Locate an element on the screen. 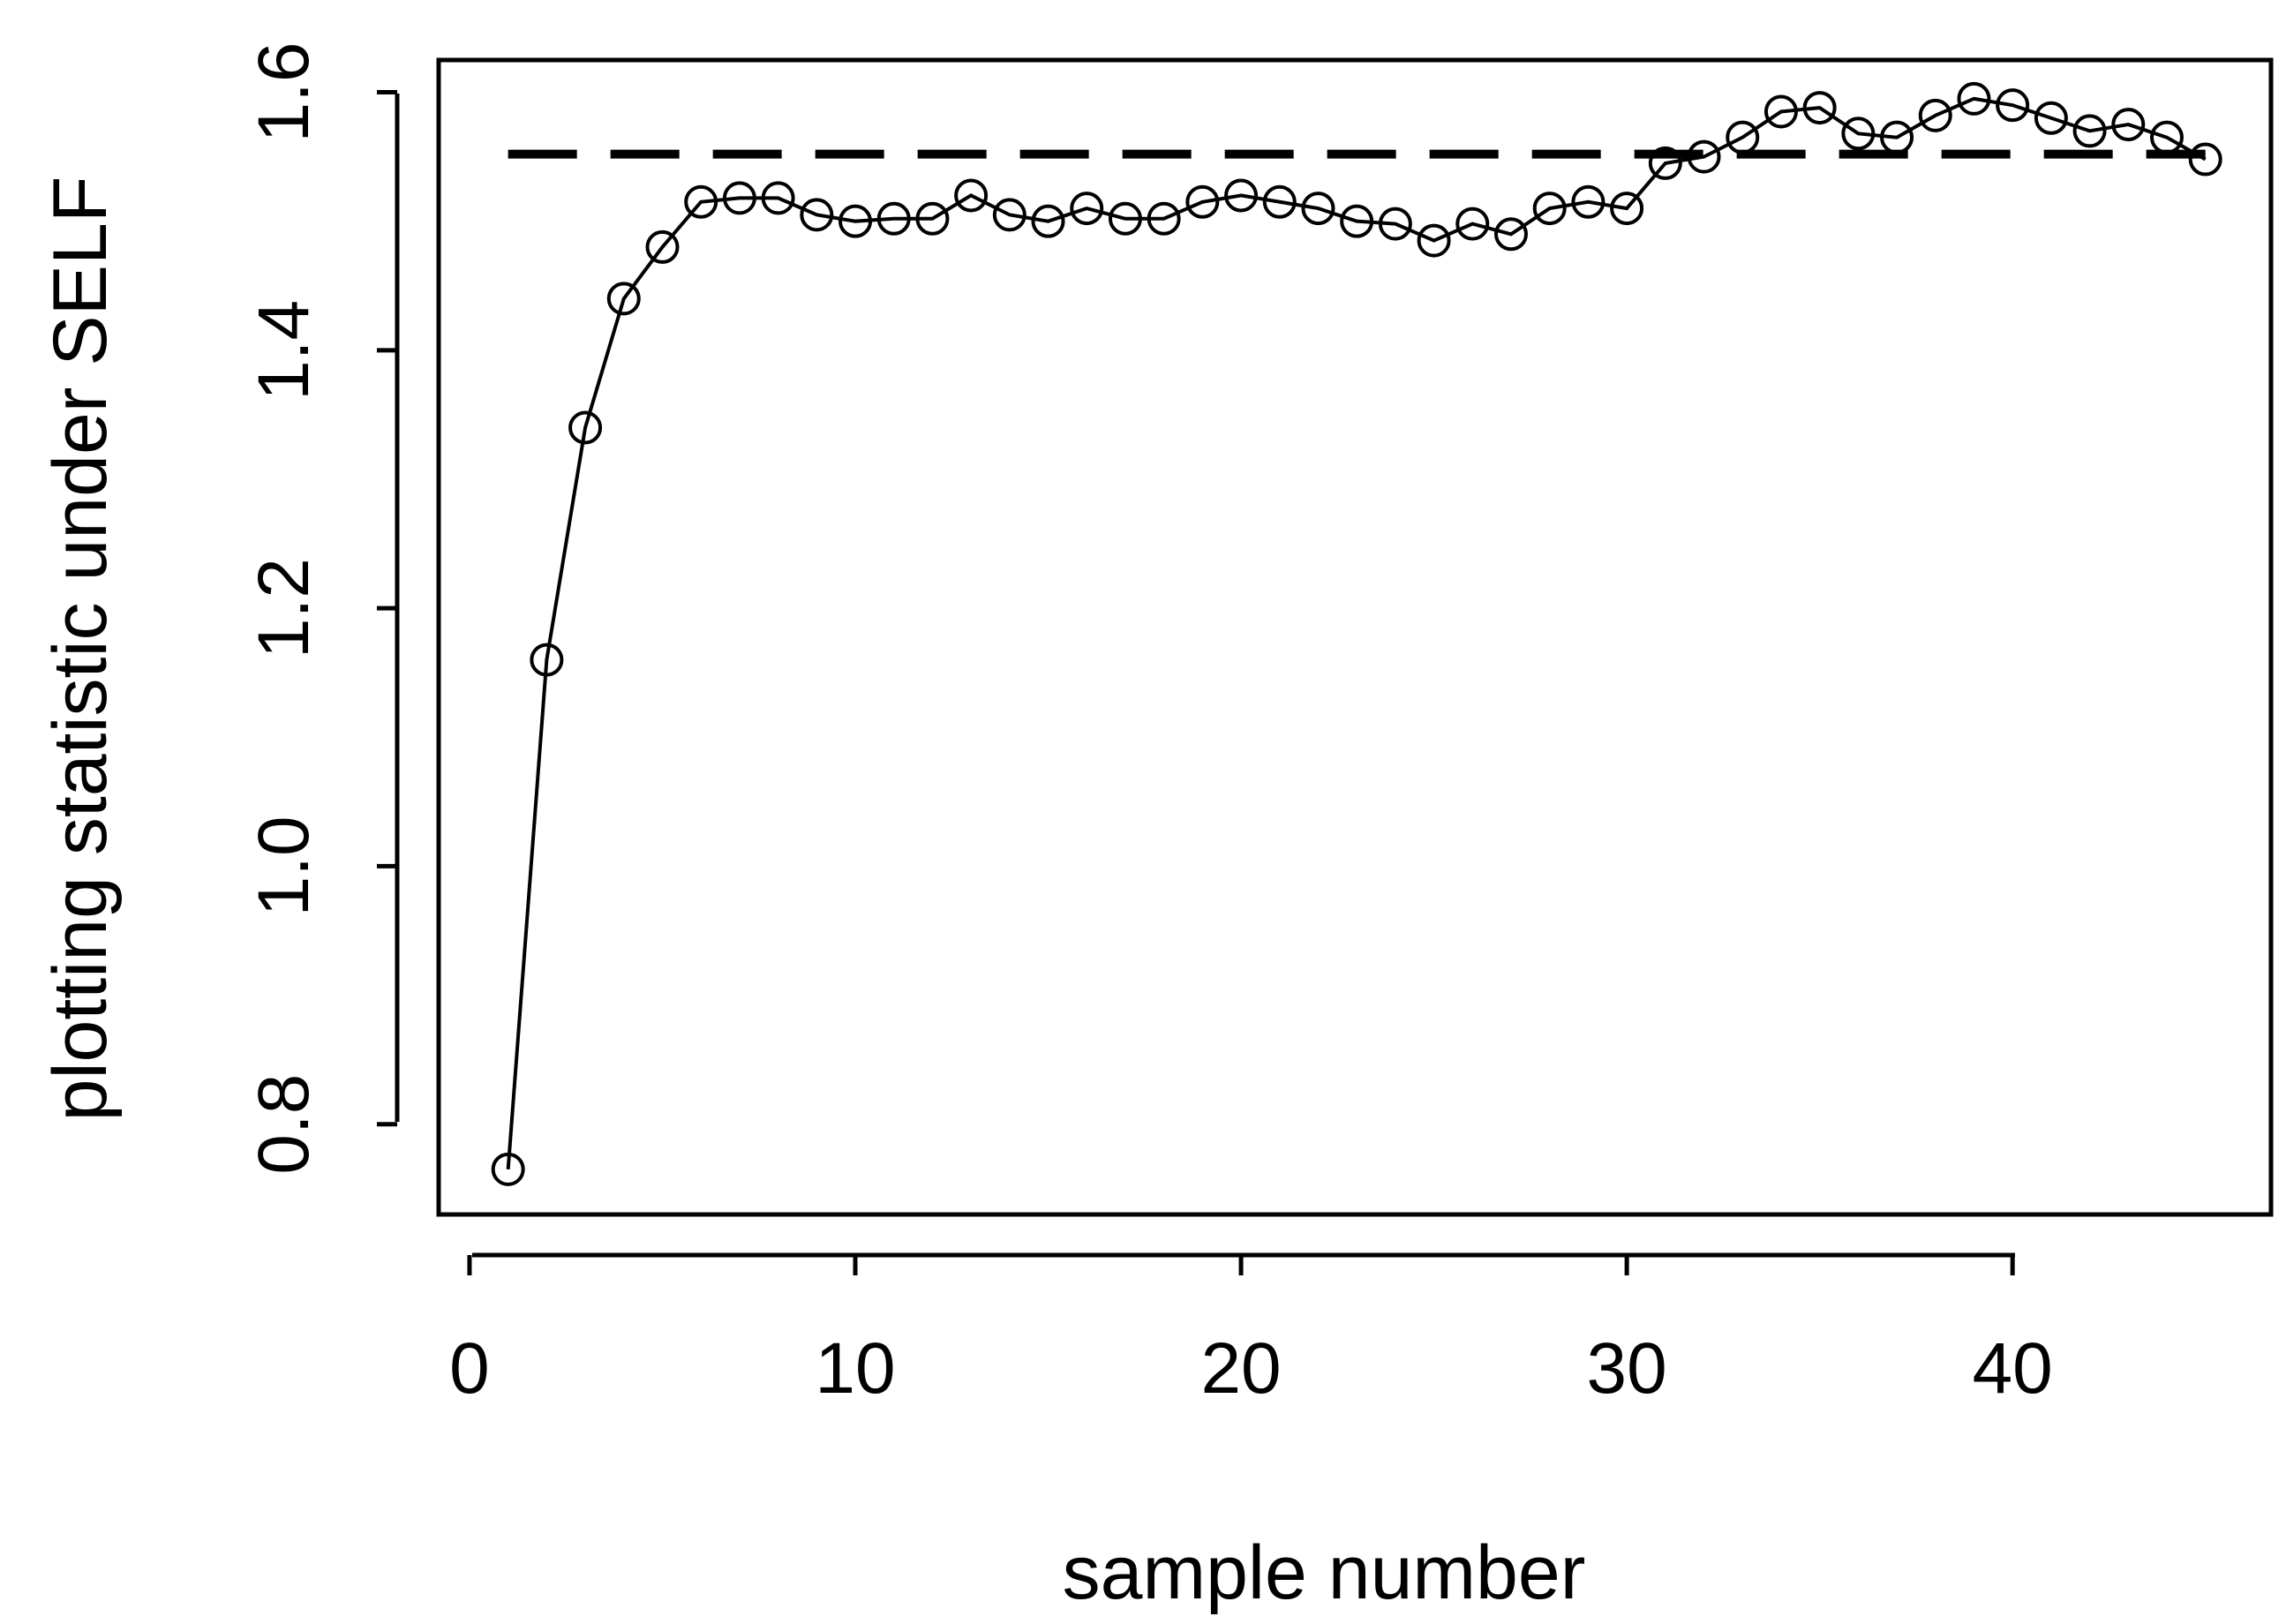  y-tick-label: 1.6 is located at coordinates (284, 92).